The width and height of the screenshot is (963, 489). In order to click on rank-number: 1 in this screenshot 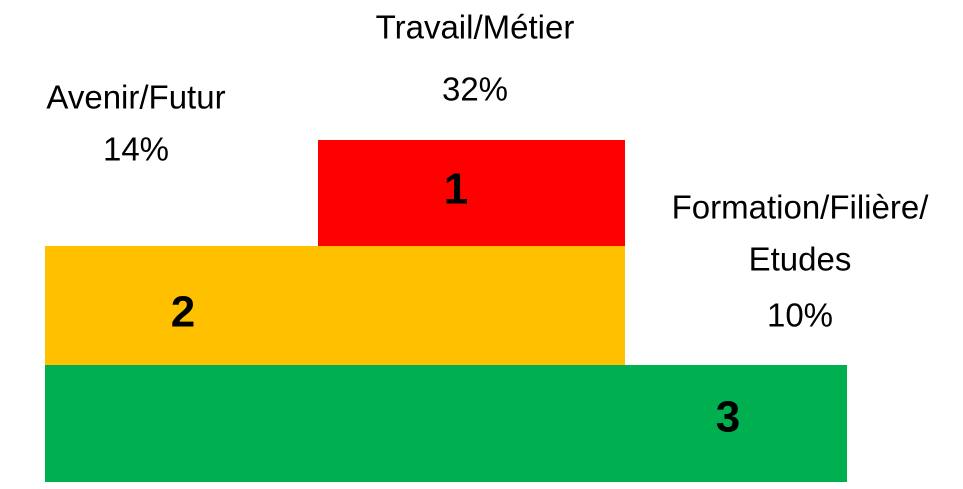, I will do `click(456, 189)`.